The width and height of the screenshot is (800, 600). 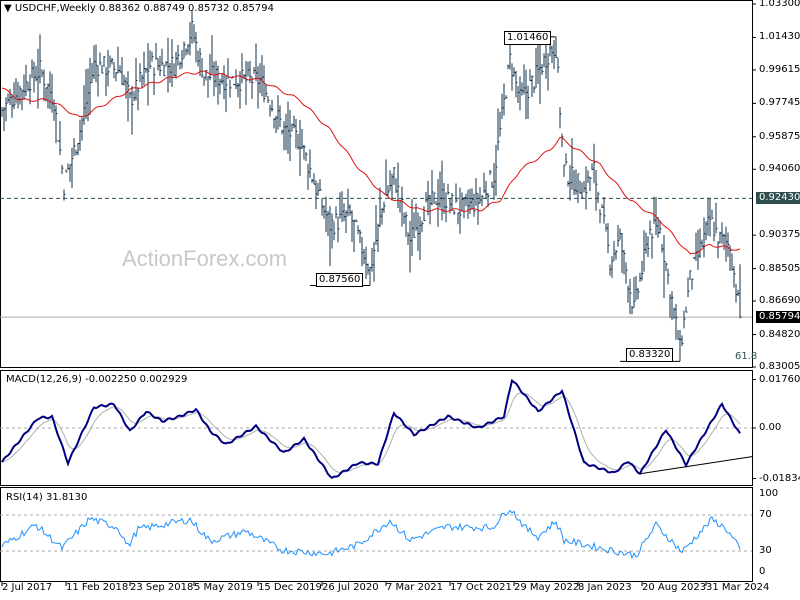 I want to click on date-axis-label: 5 May 2019, so click(x=223, y=587).